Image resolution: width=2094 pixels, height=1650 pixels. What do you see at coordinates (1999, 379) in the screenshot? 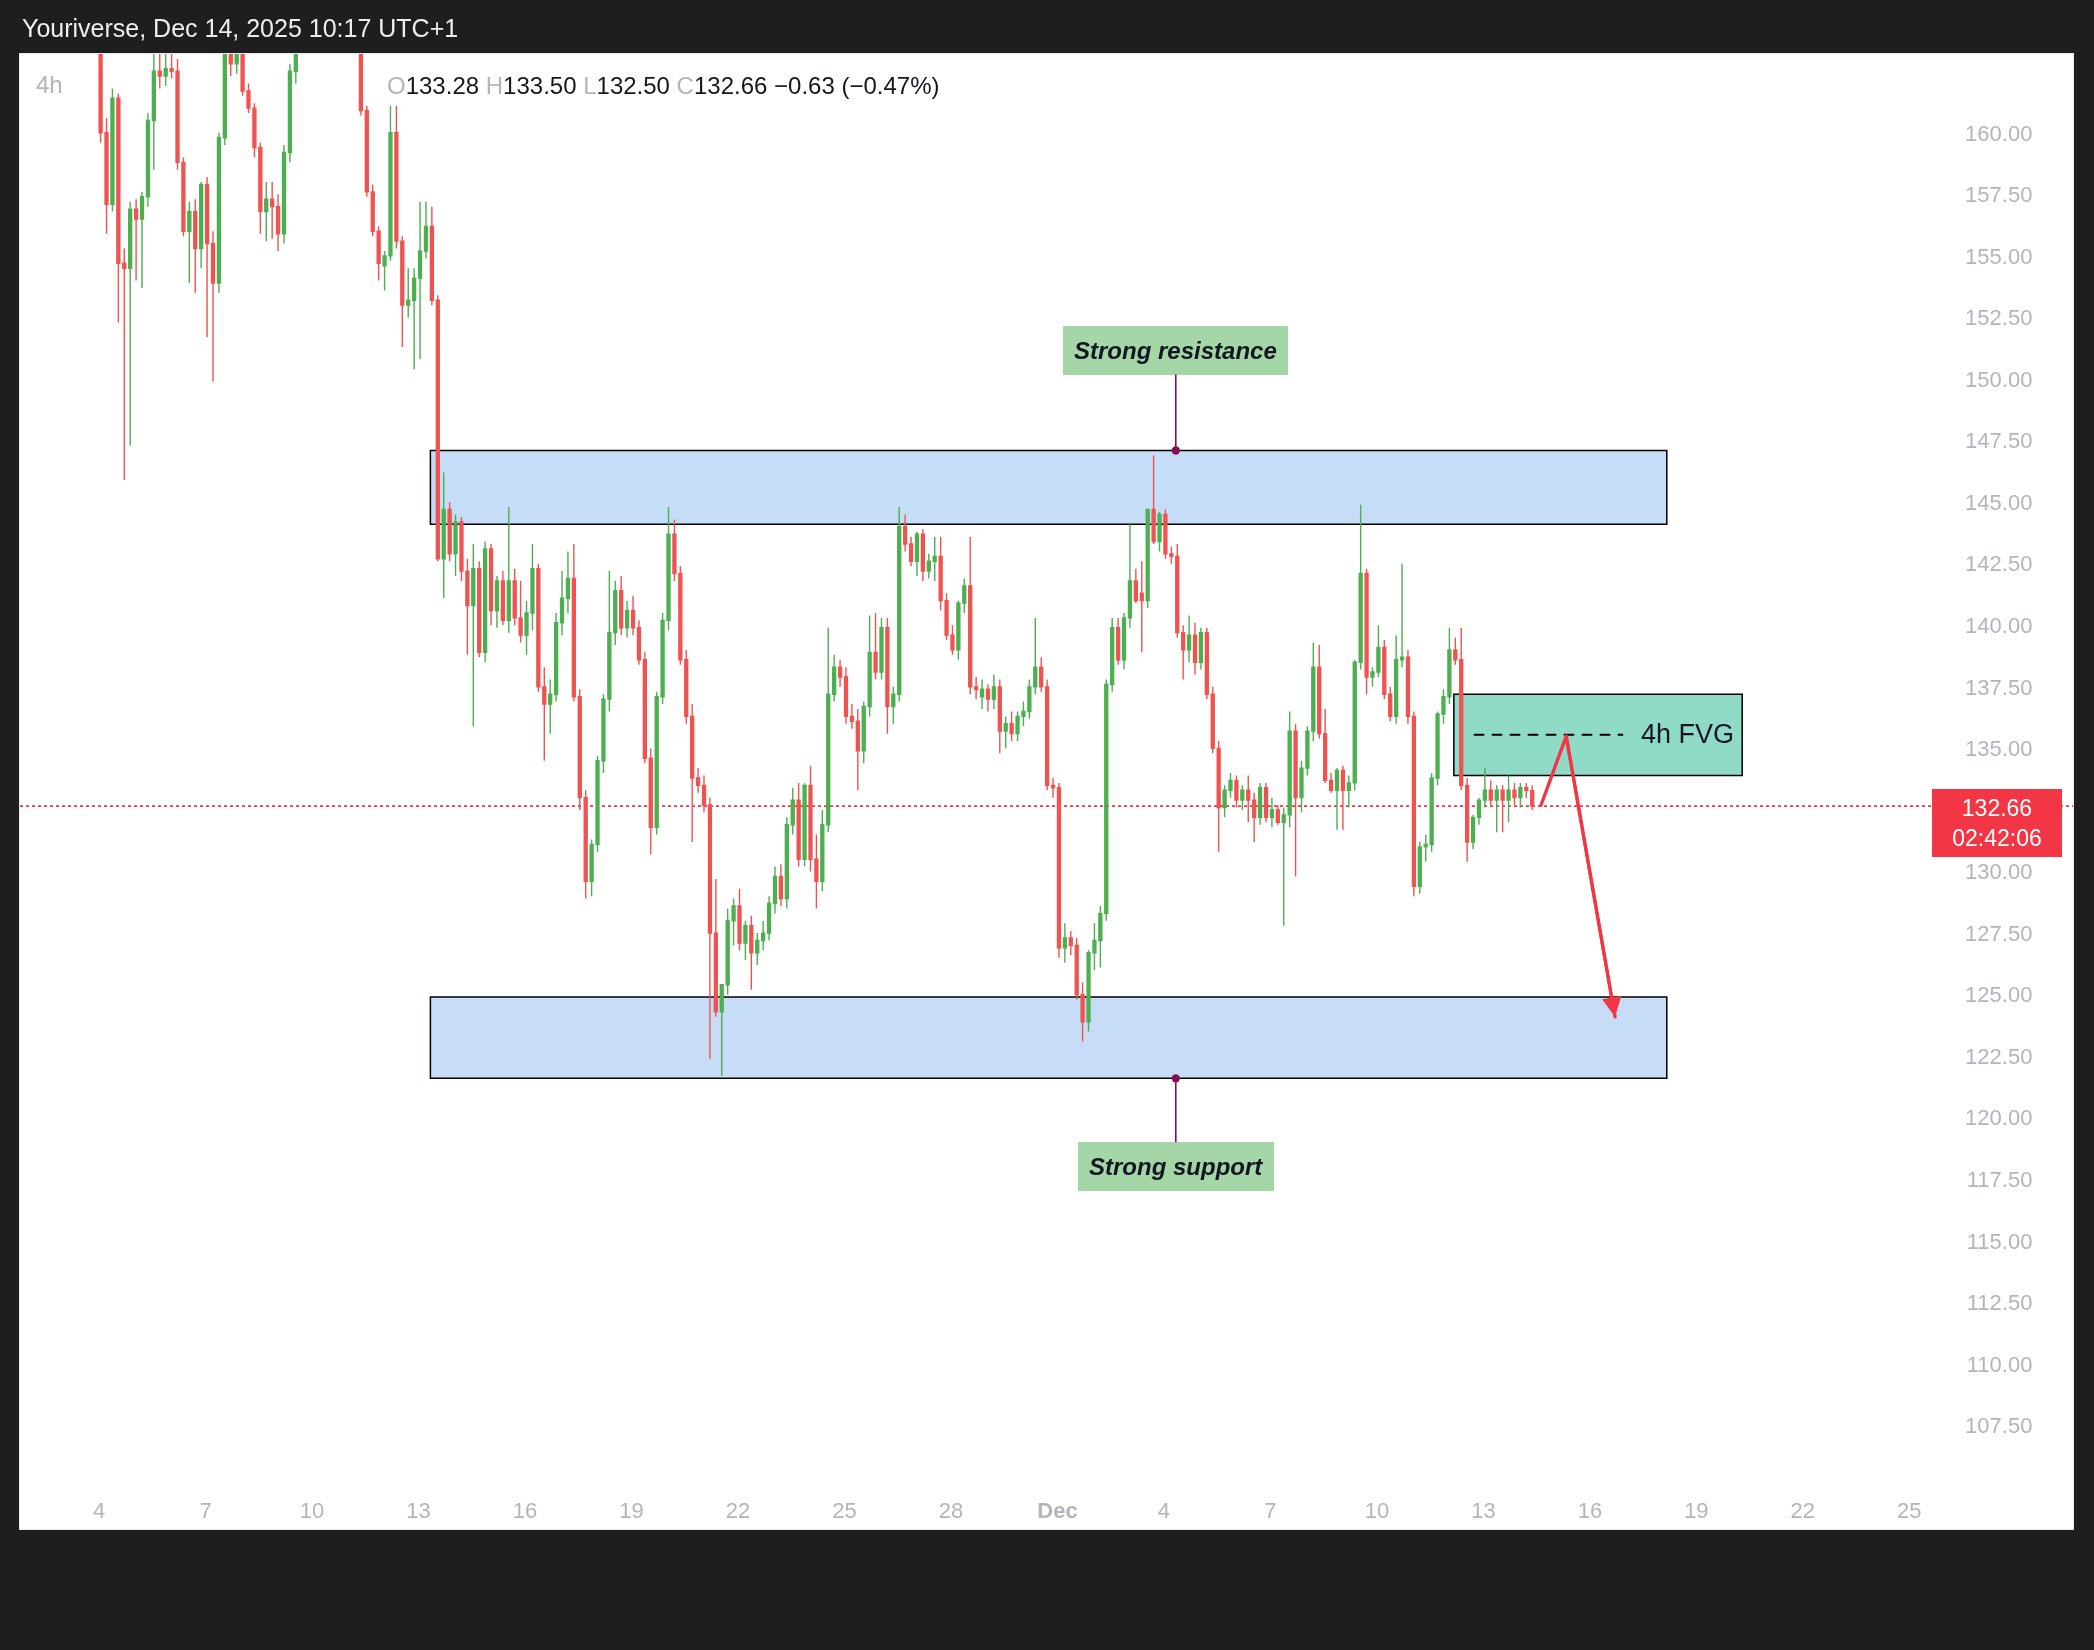
I see `y-tick-label: 150.00` at bounding box center [1999, 379].